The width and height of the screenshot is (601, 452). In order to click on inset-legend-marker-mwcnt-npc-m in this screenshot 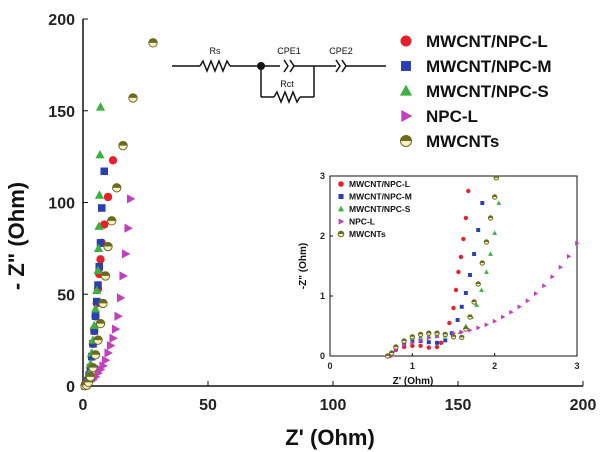, I will do `click(341, 196)`.